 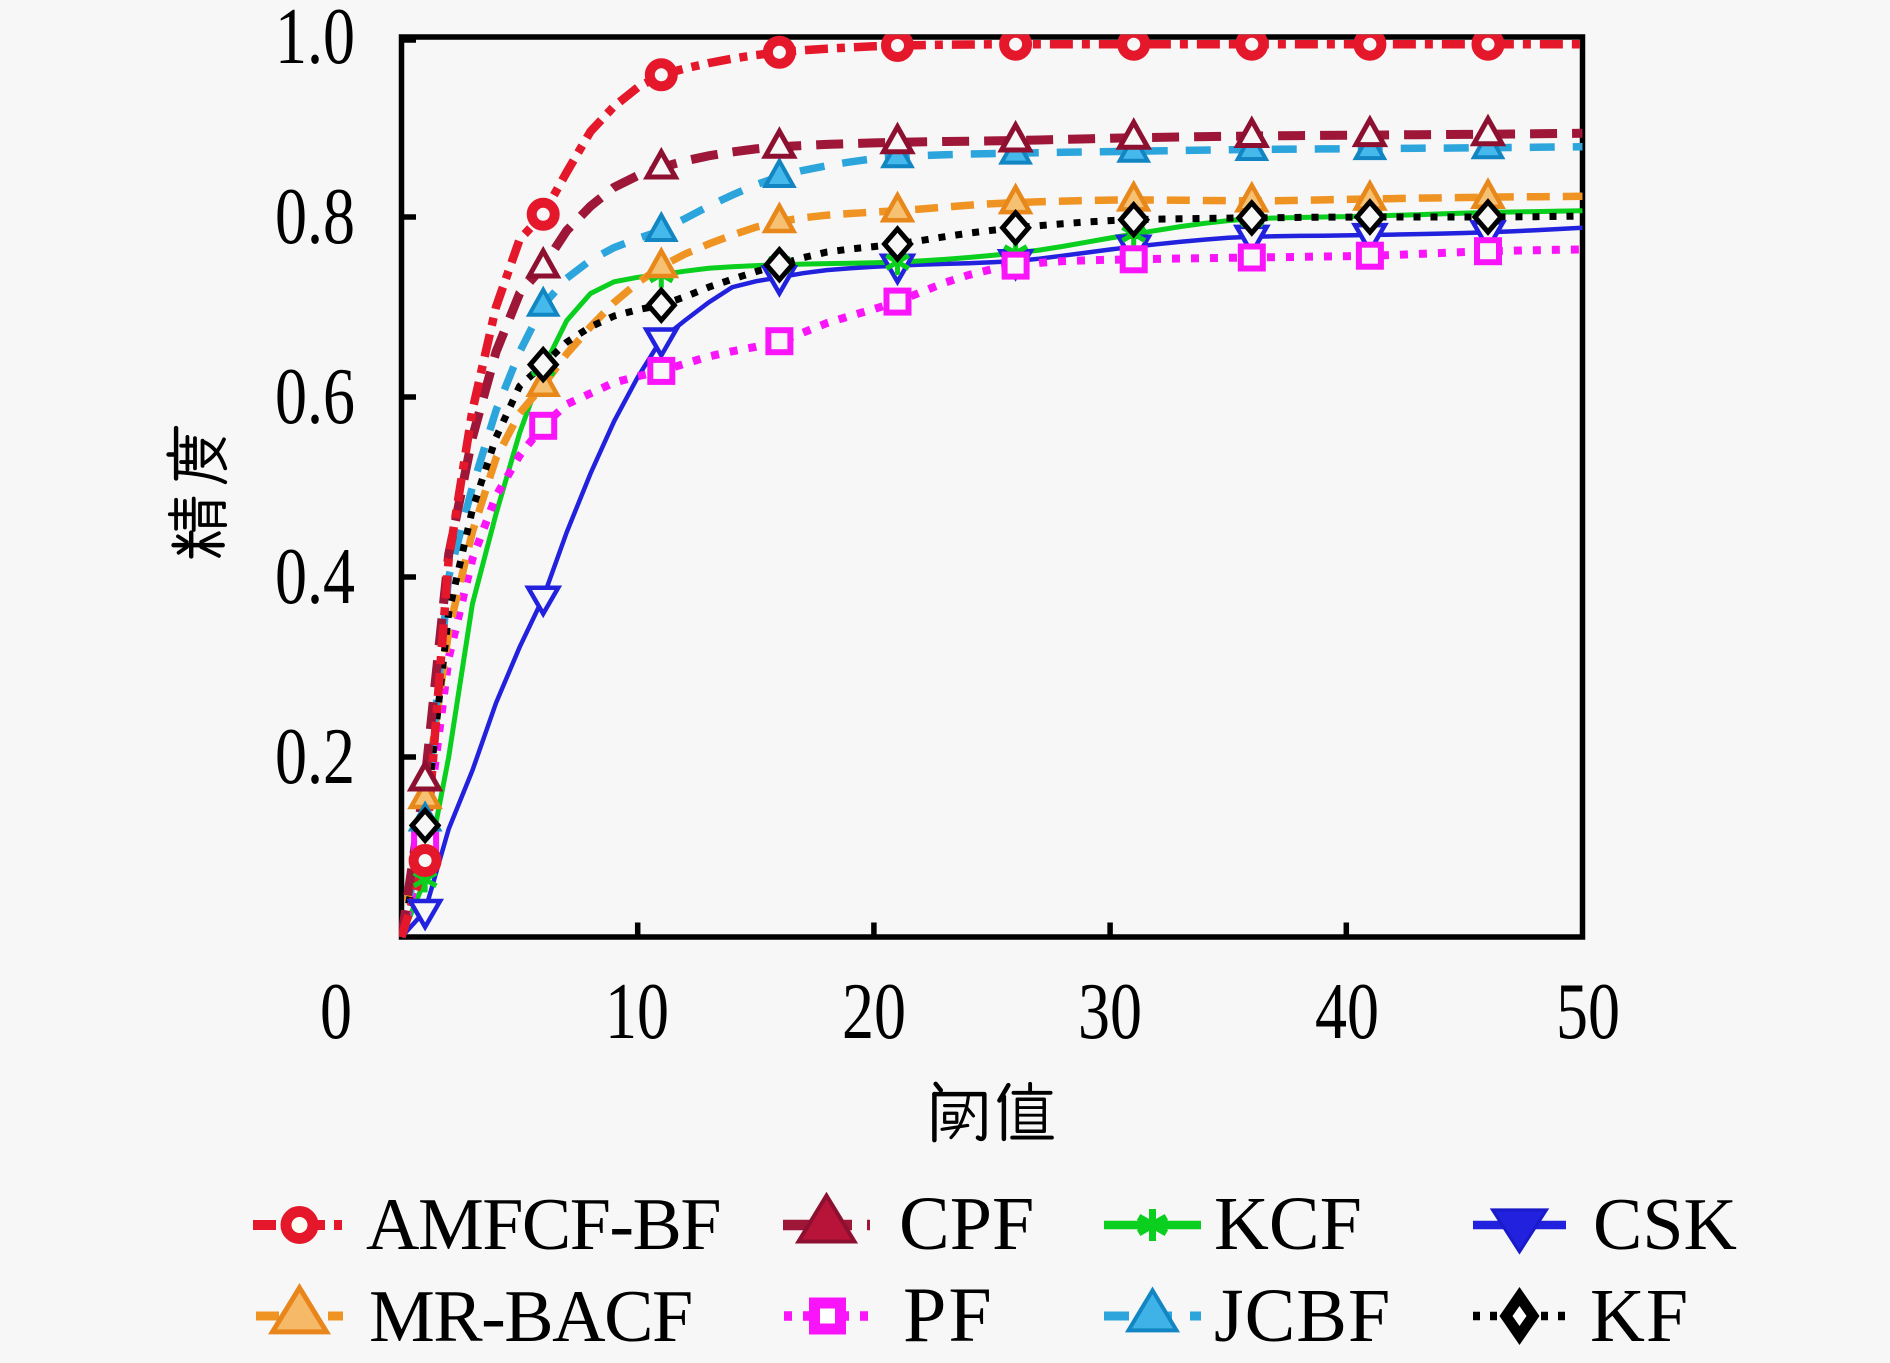 What do you see at coordinates (1110, 1010) in the screenshot?
I see `svg-text: 30` at bounding box center [1110, 1010].